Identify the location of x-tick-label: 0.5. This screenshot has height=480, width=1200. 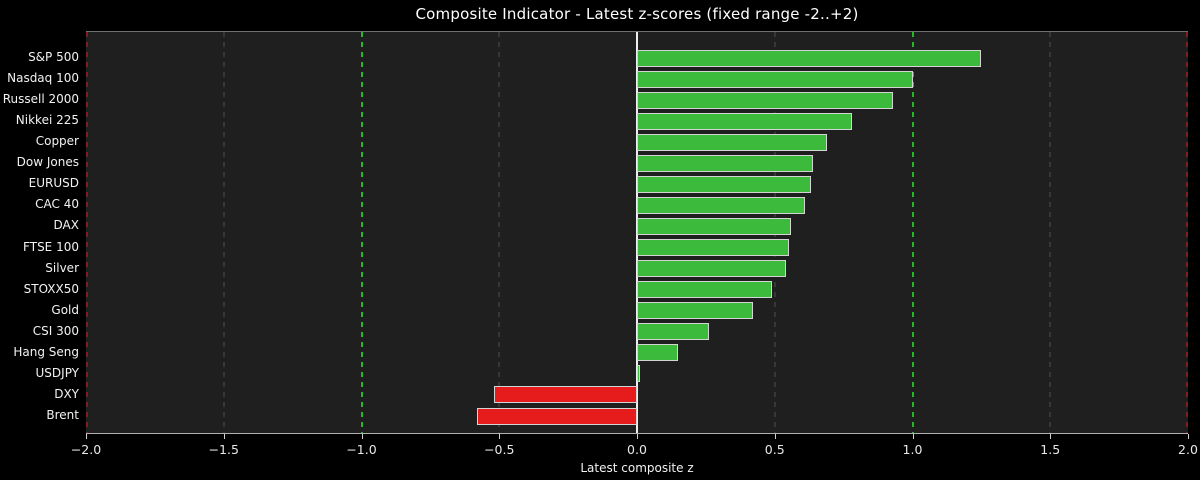
(774, 449).